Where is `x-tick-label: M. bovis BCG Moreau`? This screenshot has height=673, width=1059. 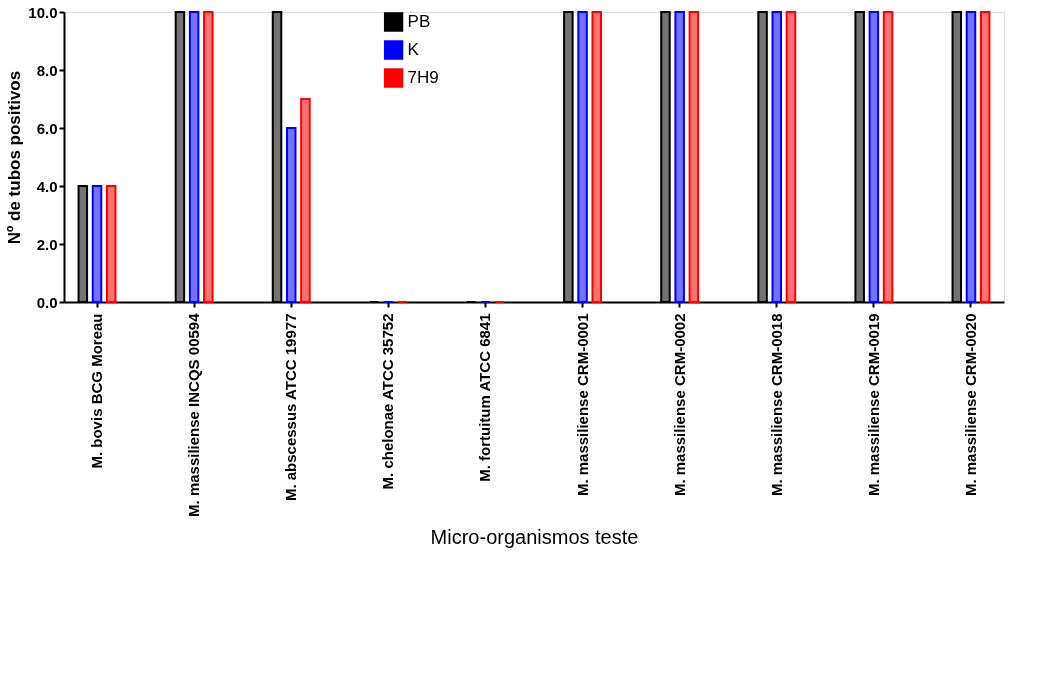 x-tick-label: M. bovis BCG Moreau is located at coordinates (97, 391).